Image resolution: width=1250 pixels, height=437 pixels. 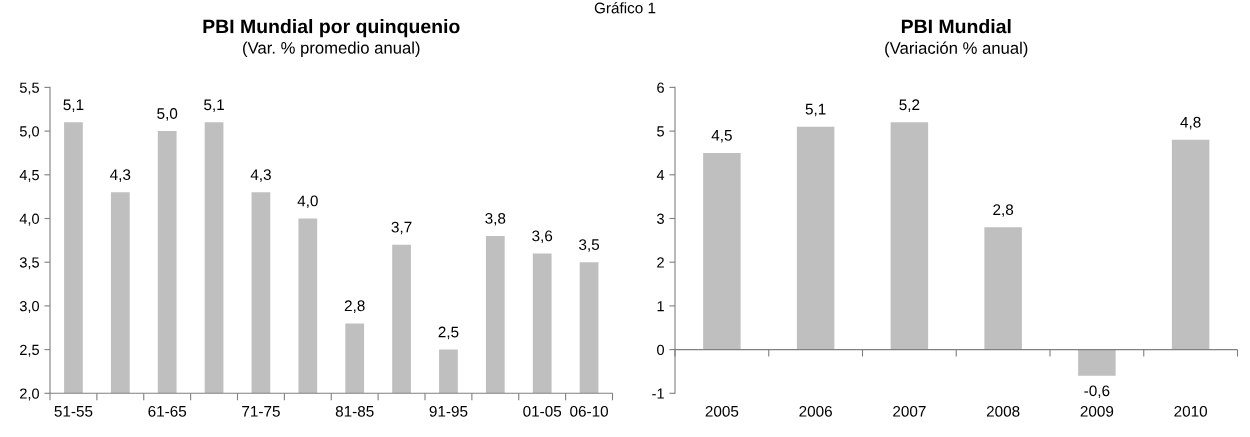 I want to click on y-tick-label: -1, so click(x=658, y=393).